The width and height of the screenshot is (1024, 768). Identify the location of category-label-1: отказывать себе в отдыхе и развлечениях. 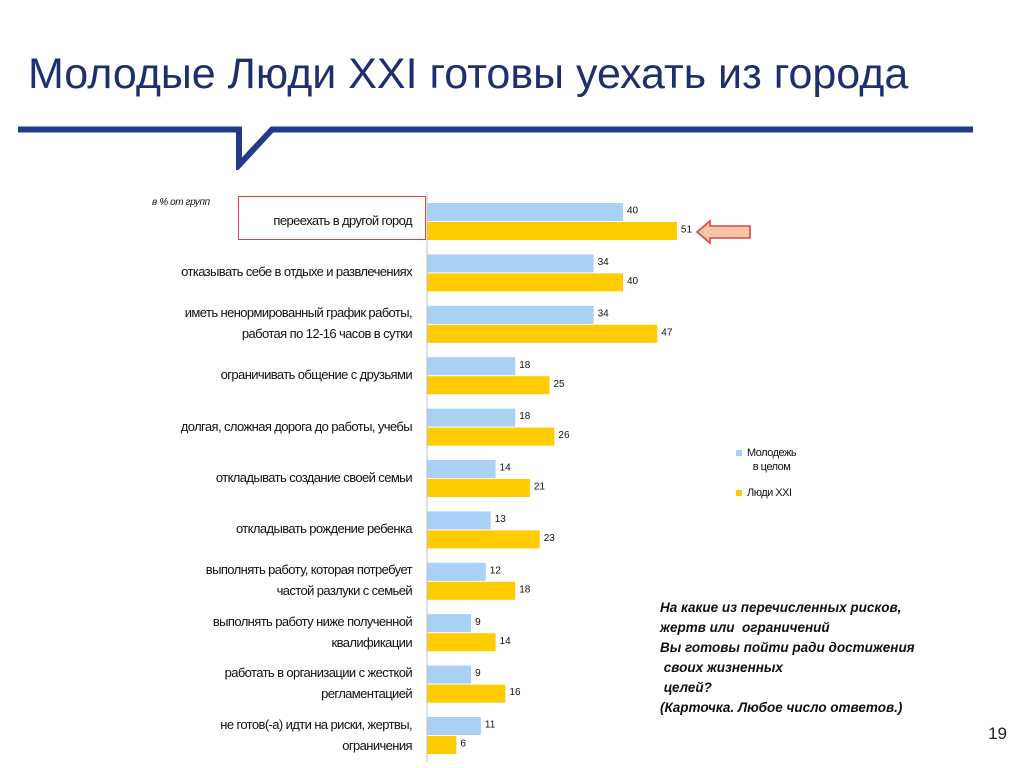
(296, 272).